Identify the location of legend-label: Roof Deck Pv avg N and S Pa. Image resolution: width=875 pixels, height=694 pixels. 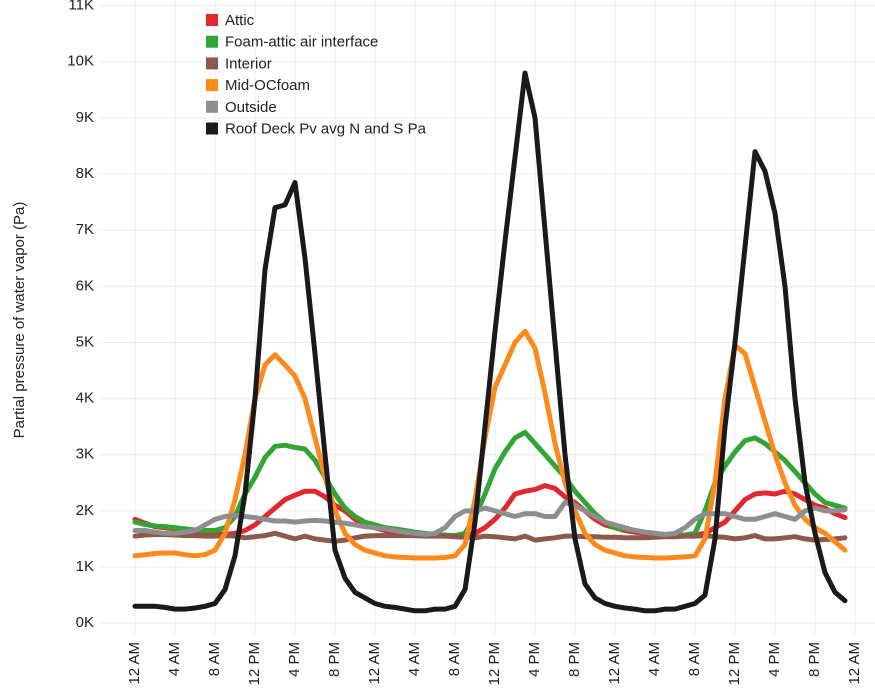
(326, 128).